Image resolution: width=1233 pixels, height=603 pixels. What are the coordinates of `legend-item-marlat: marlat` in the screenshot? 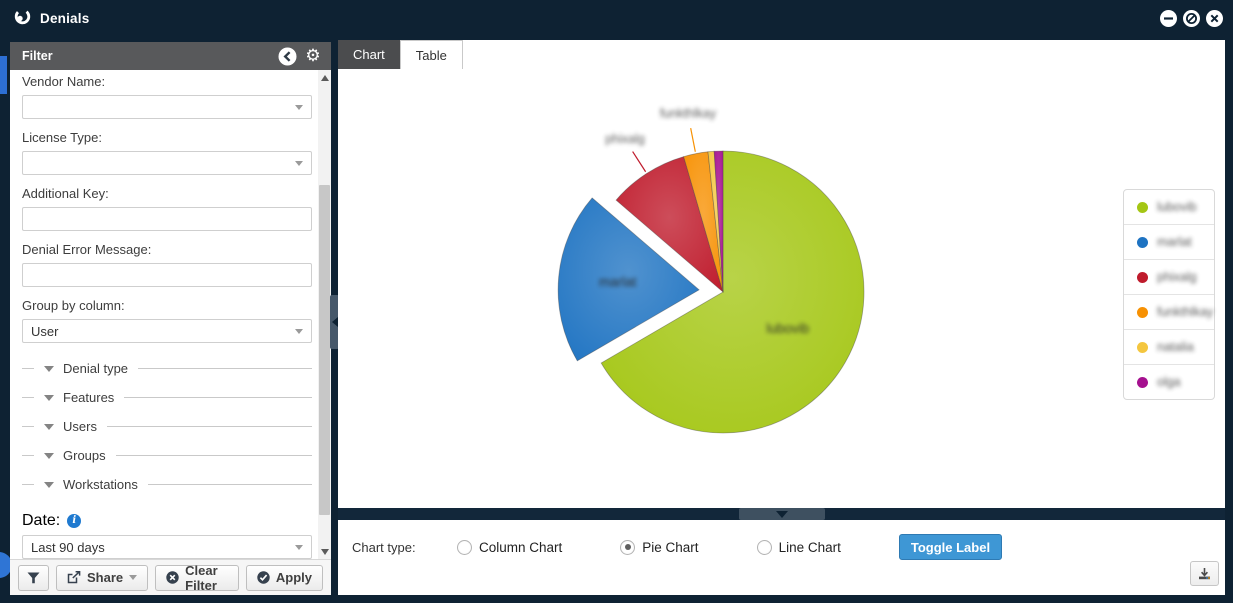 It's located at (1169, 241).